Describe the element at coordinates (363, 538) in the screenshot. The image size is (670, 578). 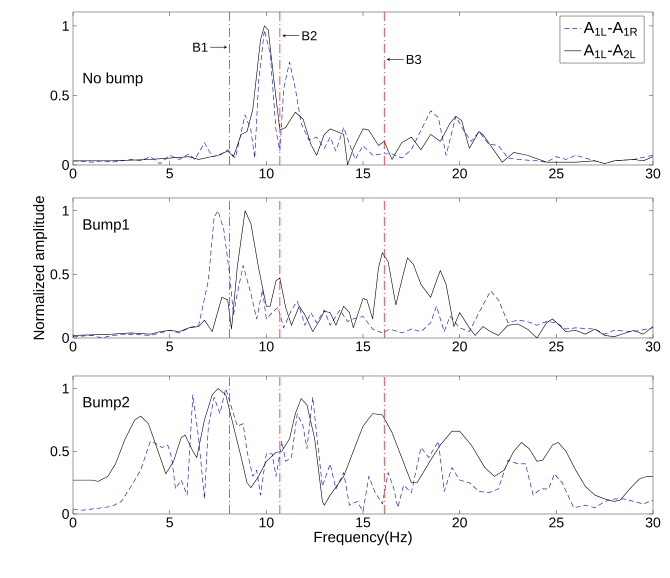
I see `x-axis-title: Frequency(Hz)` at that location.